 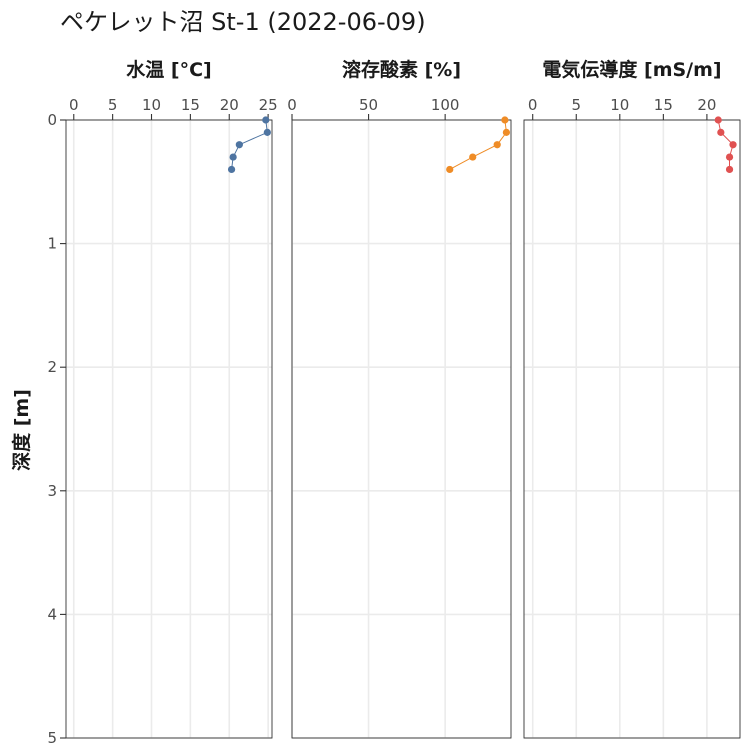 What do you see at coordinates (631, 69) in the screenshot?
I see `panel-title: 電気伝導度 [mS/m]` at bounding box center [631, 69].